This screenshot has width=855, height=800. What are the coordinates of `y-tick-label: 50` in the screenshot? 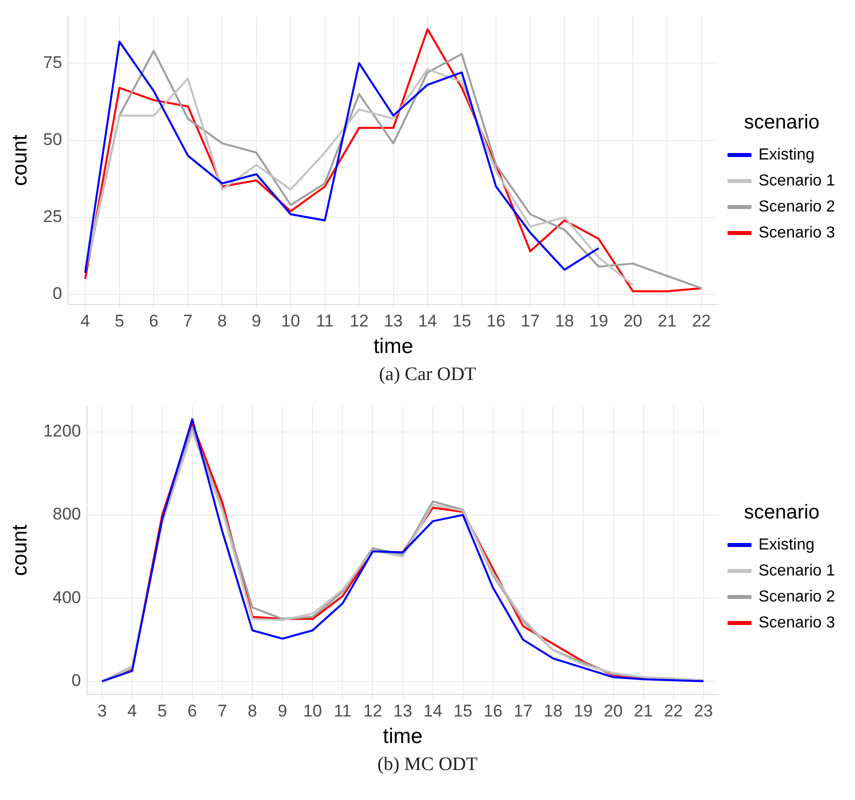 It's located at (52, 139).